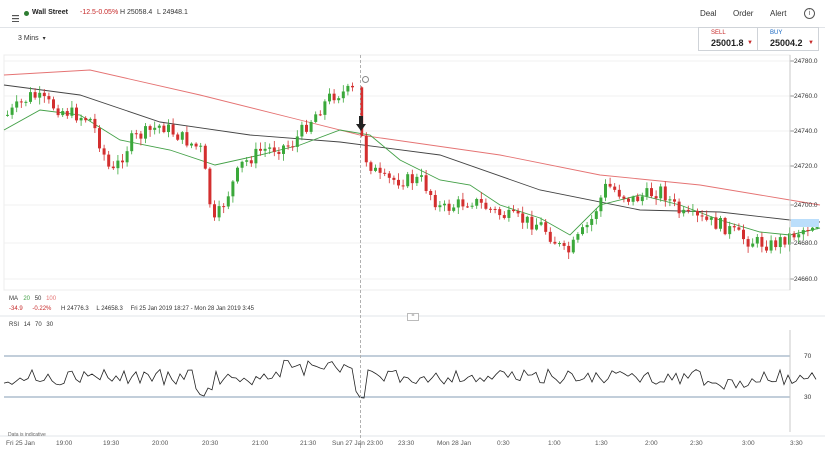 This screenshot has width=825, height=459. Describe the element at coordinates (788, 39) in the screenshot. I see `buy-button: BUY 25004.2 ▼` at that location.